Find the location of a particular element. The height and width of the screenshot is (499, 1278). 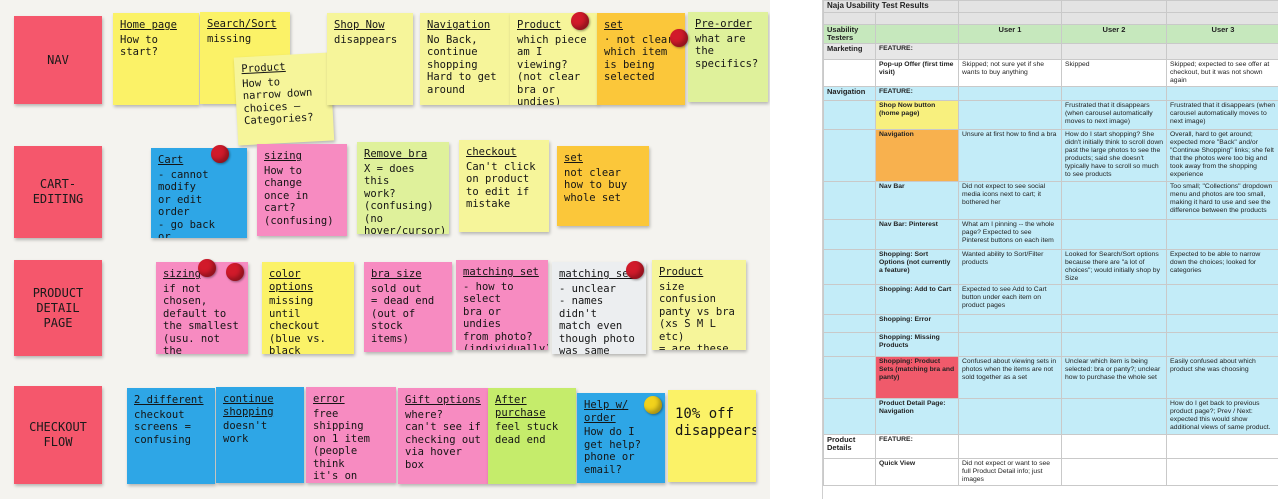

row-label-product-detail-page: PRODUCT DETAIL PAGE is located at coordinates (58, 308).